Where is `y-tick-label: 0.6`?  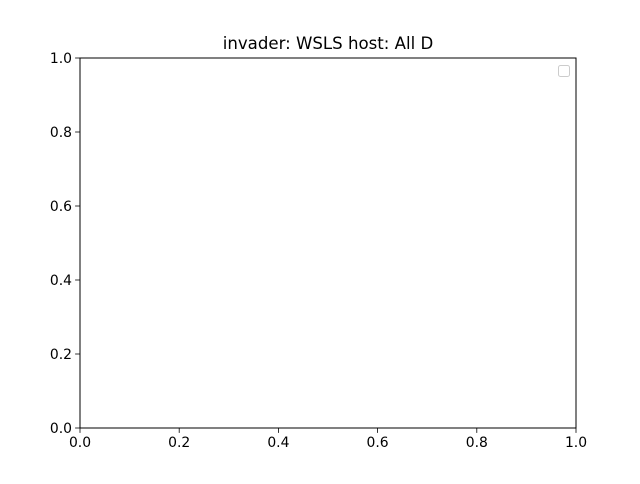
y-tick-label: 0.6 is located at coordinates (61, 207).